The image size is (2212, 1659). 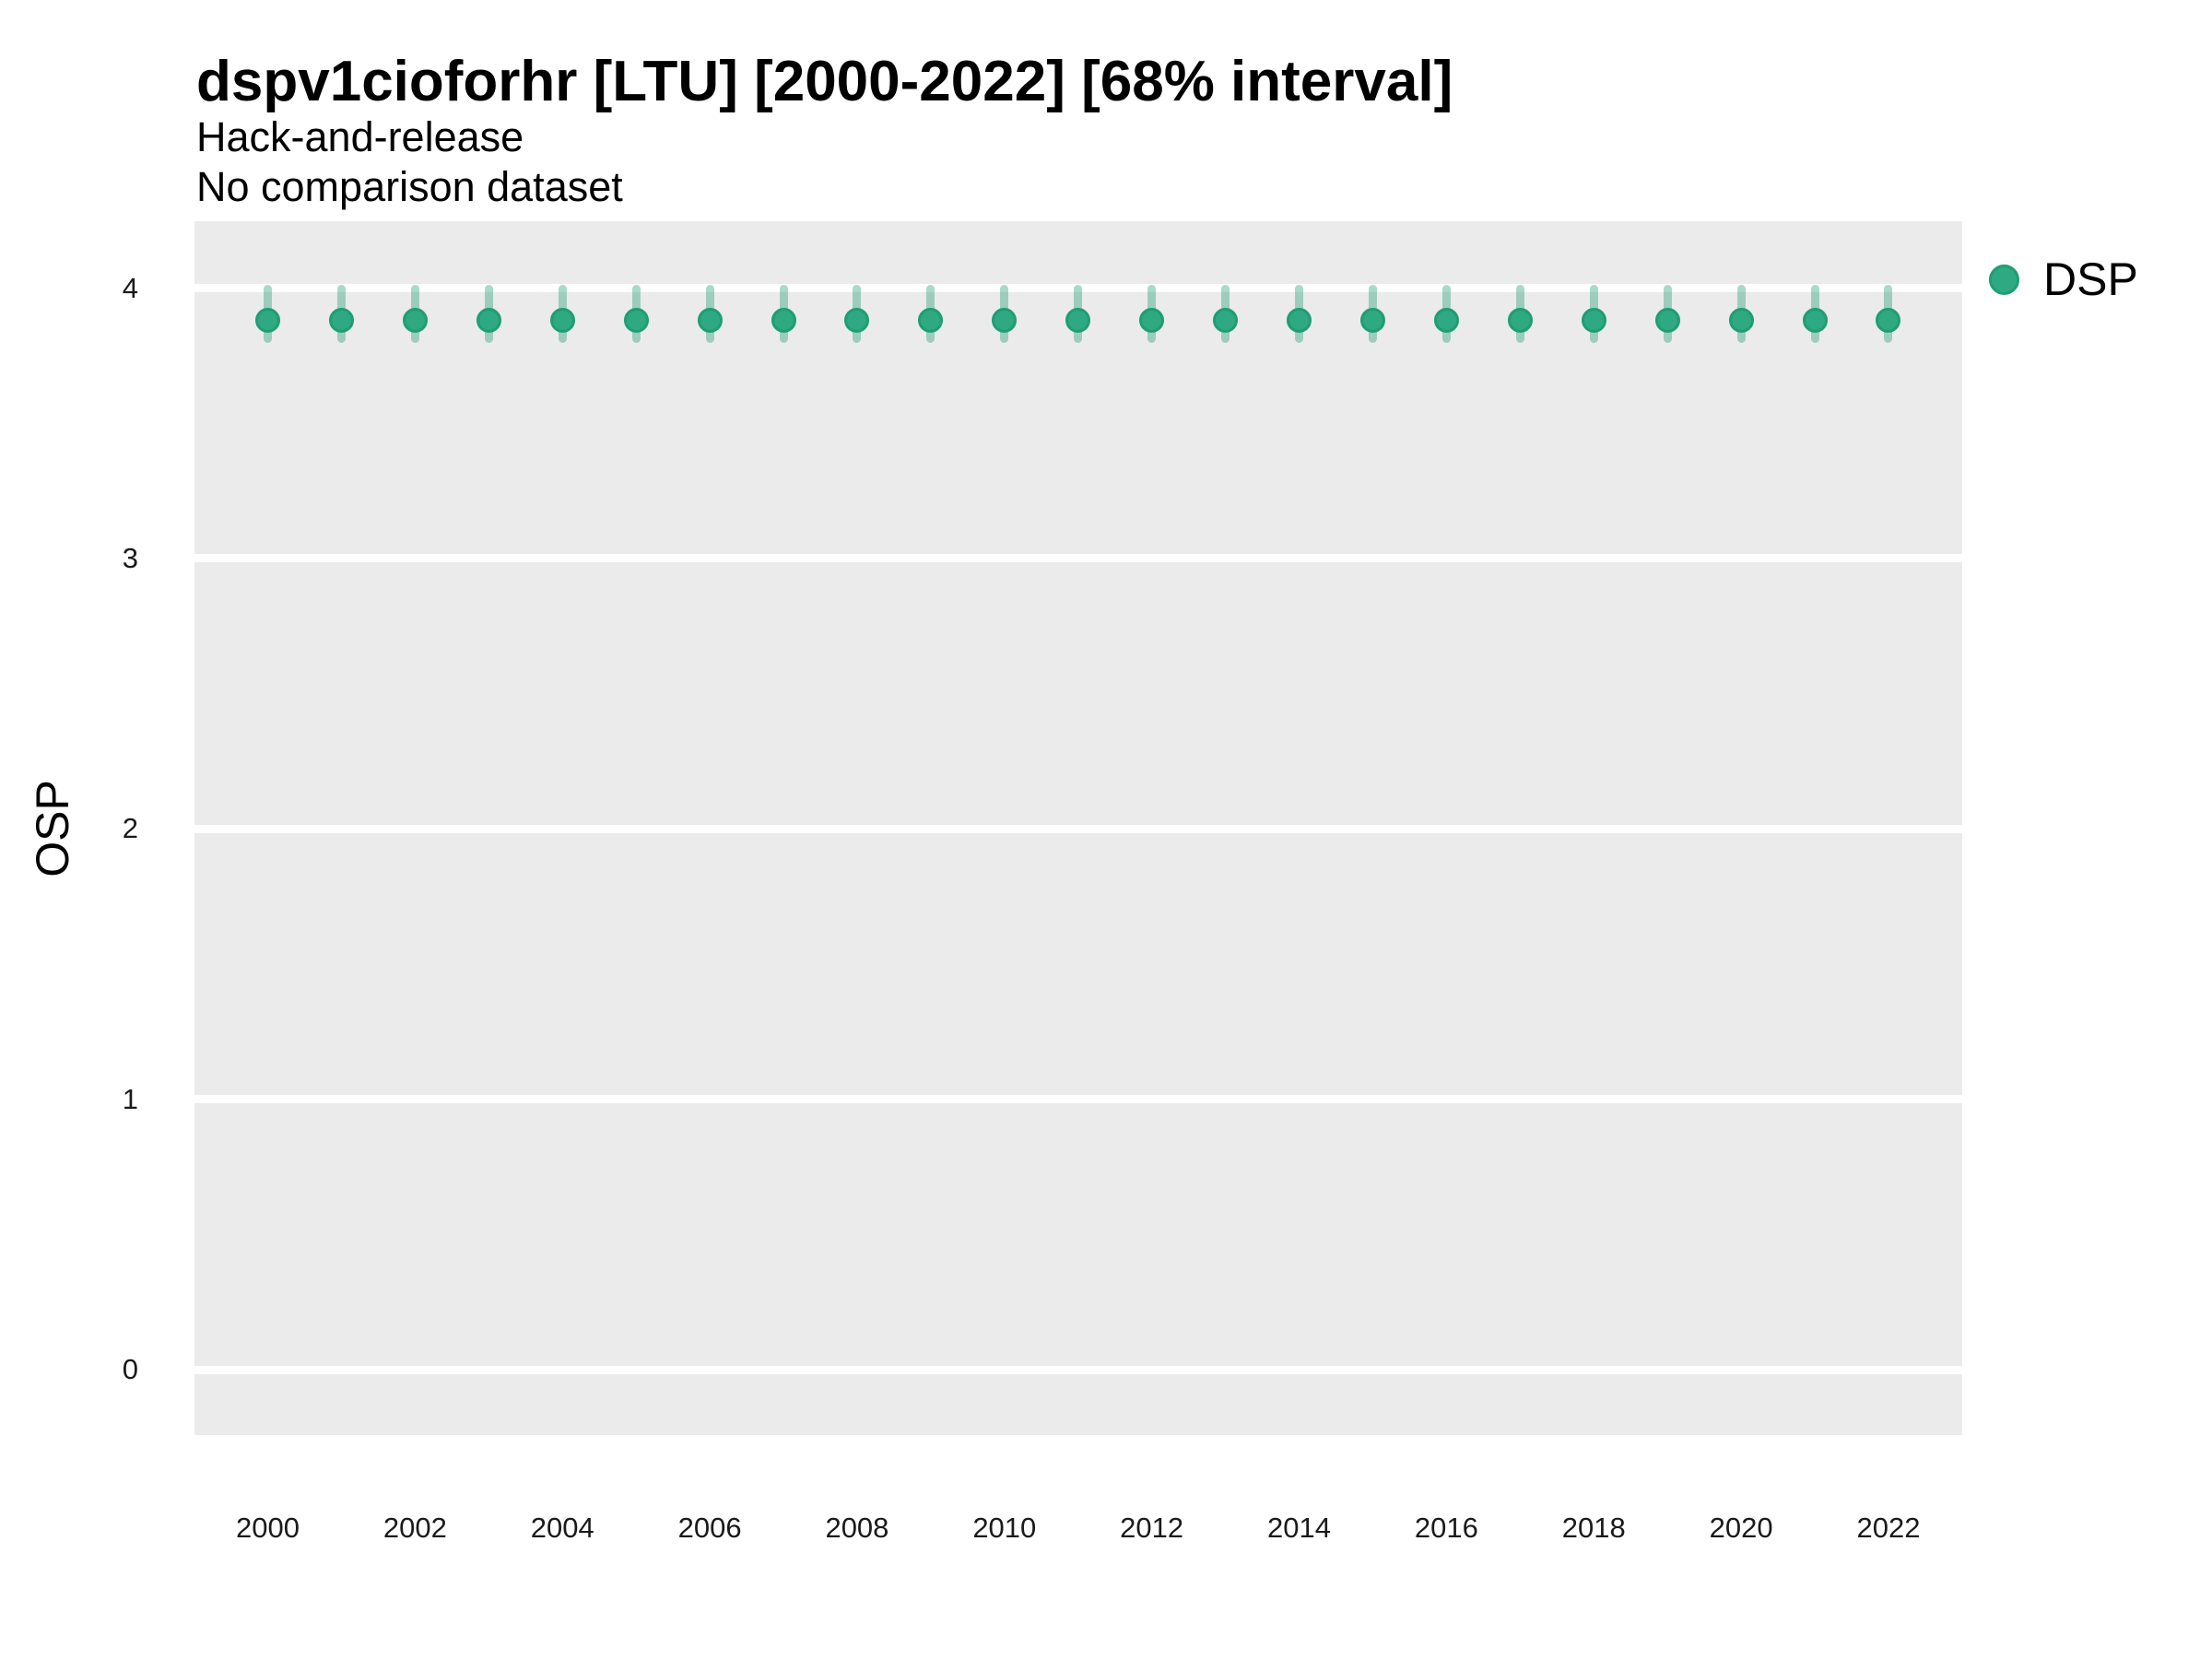 What do you see at coordinates (1888, 1528) in the screenshot?
I see `x-tick-label: 2022` at bounding box center [1888, 1528].